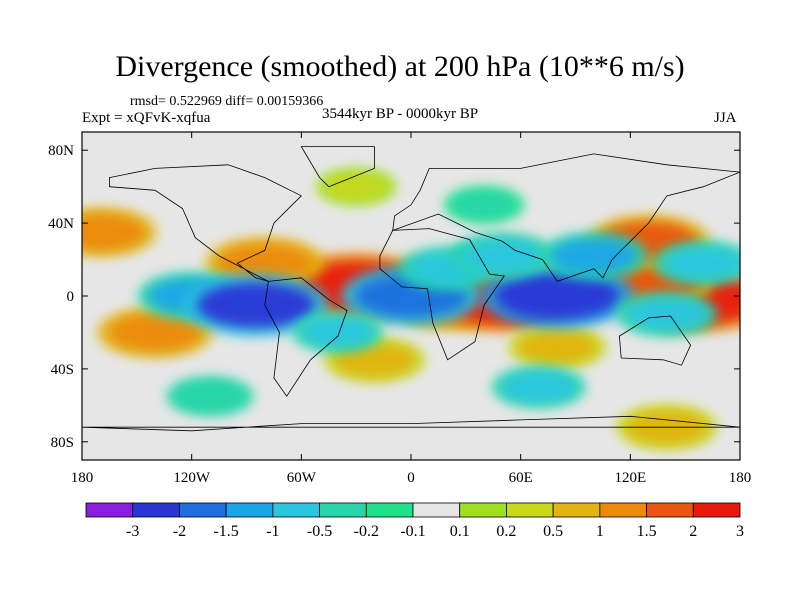  I want to click on colorbar-label: 0.5, so click(553, 531).